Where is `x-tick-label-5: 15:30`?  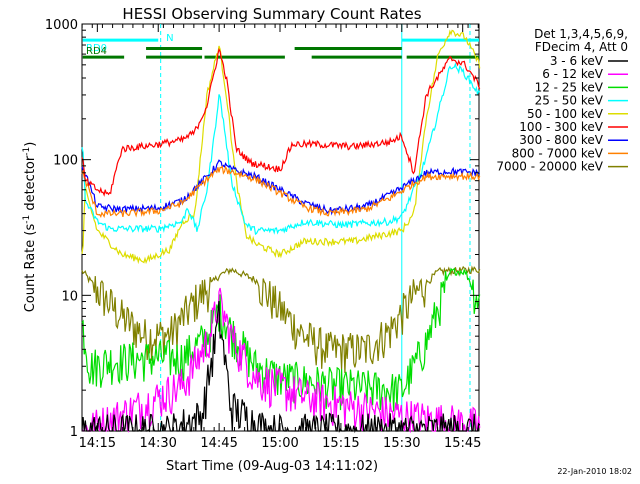
x-tick-label-5: 15:30 is located at coordinates (401, 443).